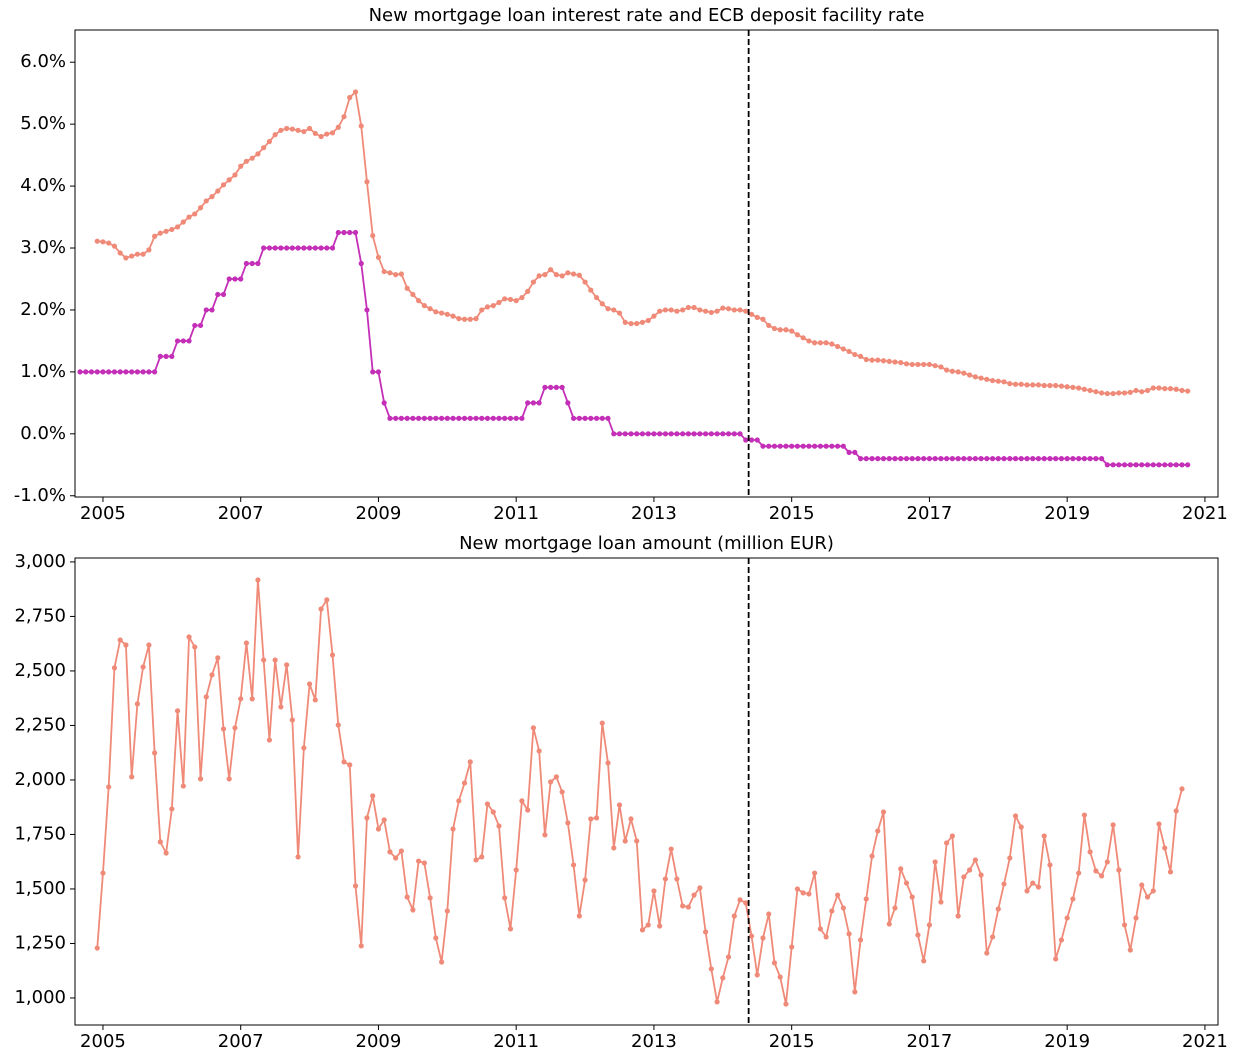  I want to click on x-tick-label: 2005, so click(103, 513).